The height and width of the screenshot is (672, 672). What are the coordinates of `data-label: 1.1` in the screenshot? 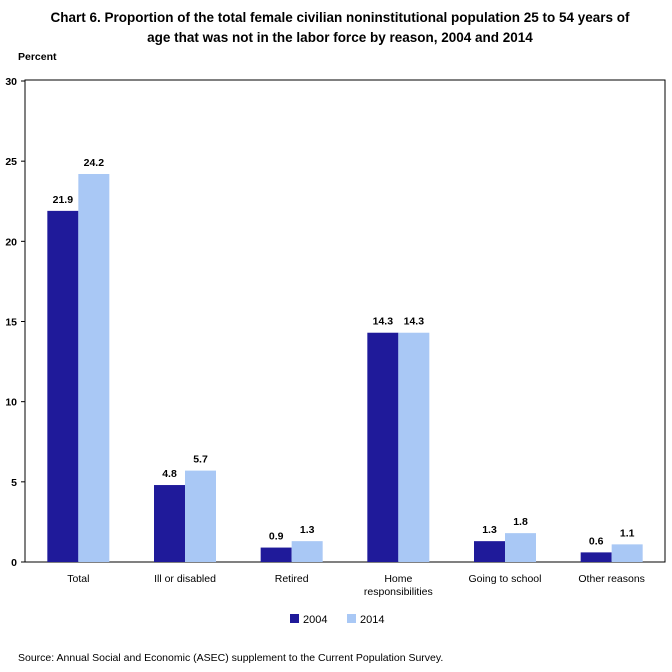 It's located at (627, 533).